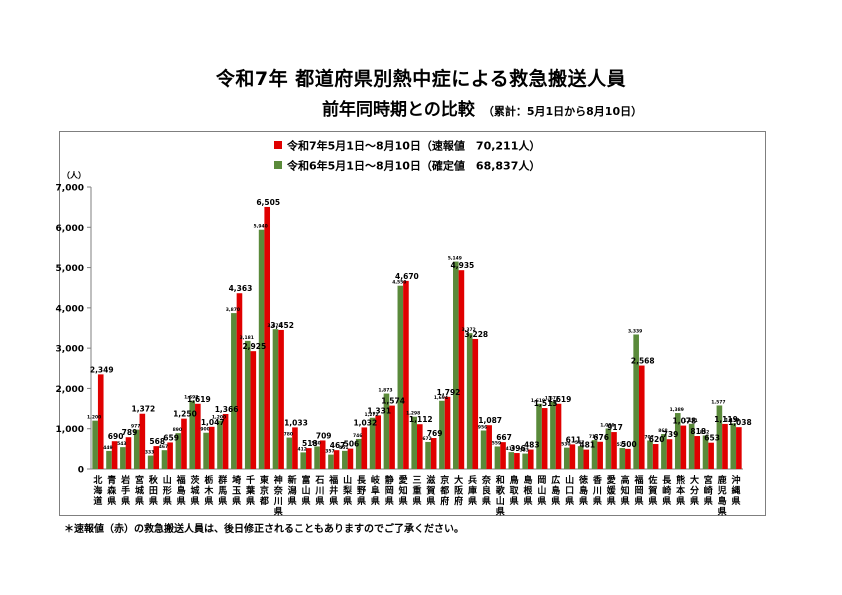 This screenshot has height=595, width=842. Describe the element at coordinates (459, 491) in the screenshot. I see `x-tick-label: 阪` at that location.